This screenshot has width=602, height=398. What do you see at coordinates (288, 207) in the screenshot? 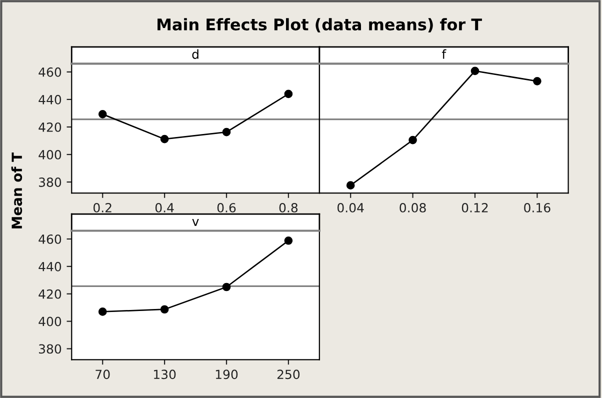
I see `x-tick-label: 0.8` at bounding box center [288, 207].